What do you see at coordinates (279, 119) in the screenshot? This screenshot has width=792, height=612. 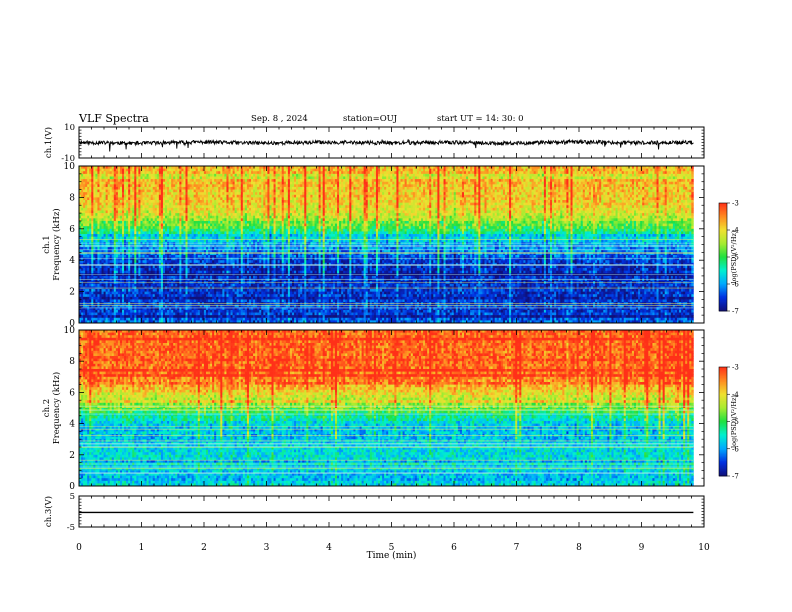 I see `date-label: Sep. 8 , 2024` at bounding box center [279, 119].